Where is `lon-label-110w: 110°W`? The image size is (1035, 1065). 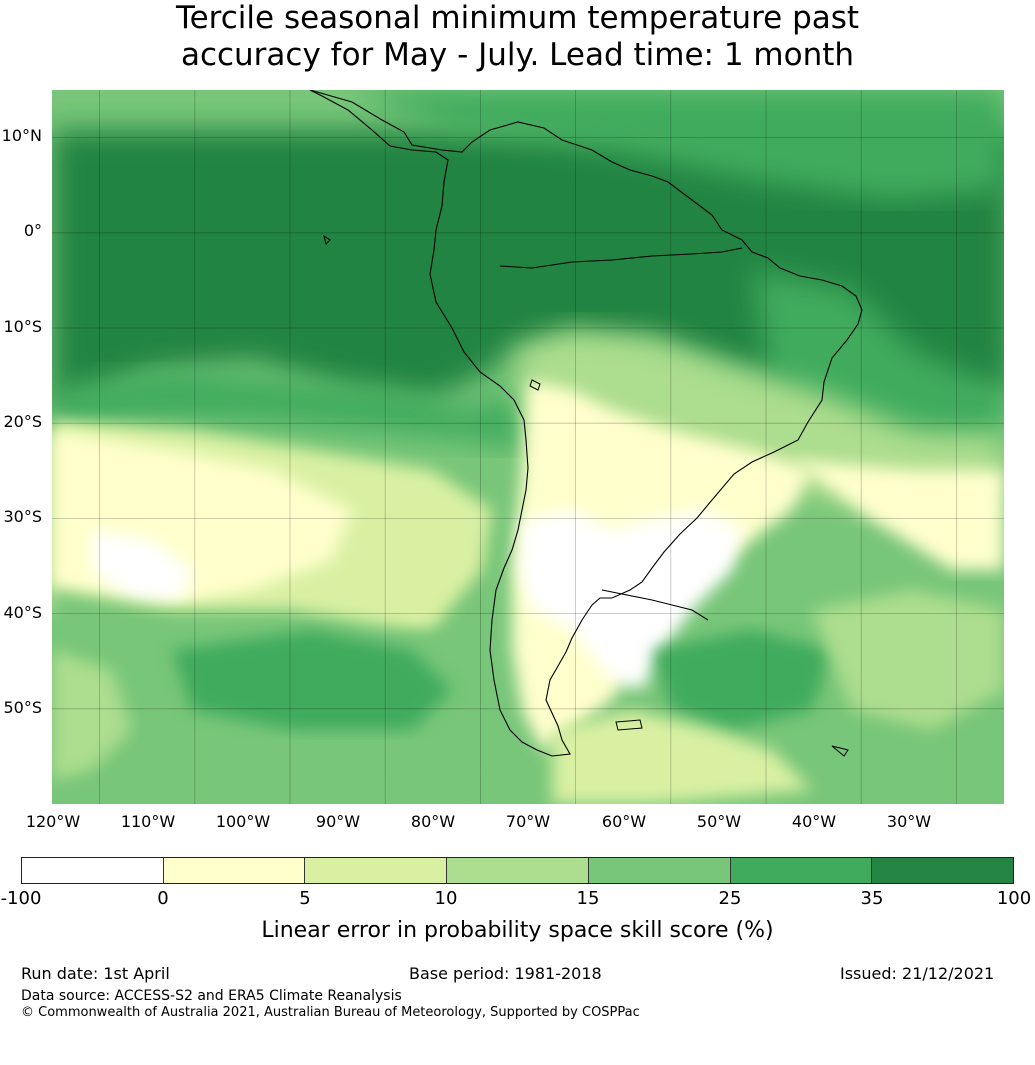 lon-label-110w: 110°W is located at coordinates (148, 821).